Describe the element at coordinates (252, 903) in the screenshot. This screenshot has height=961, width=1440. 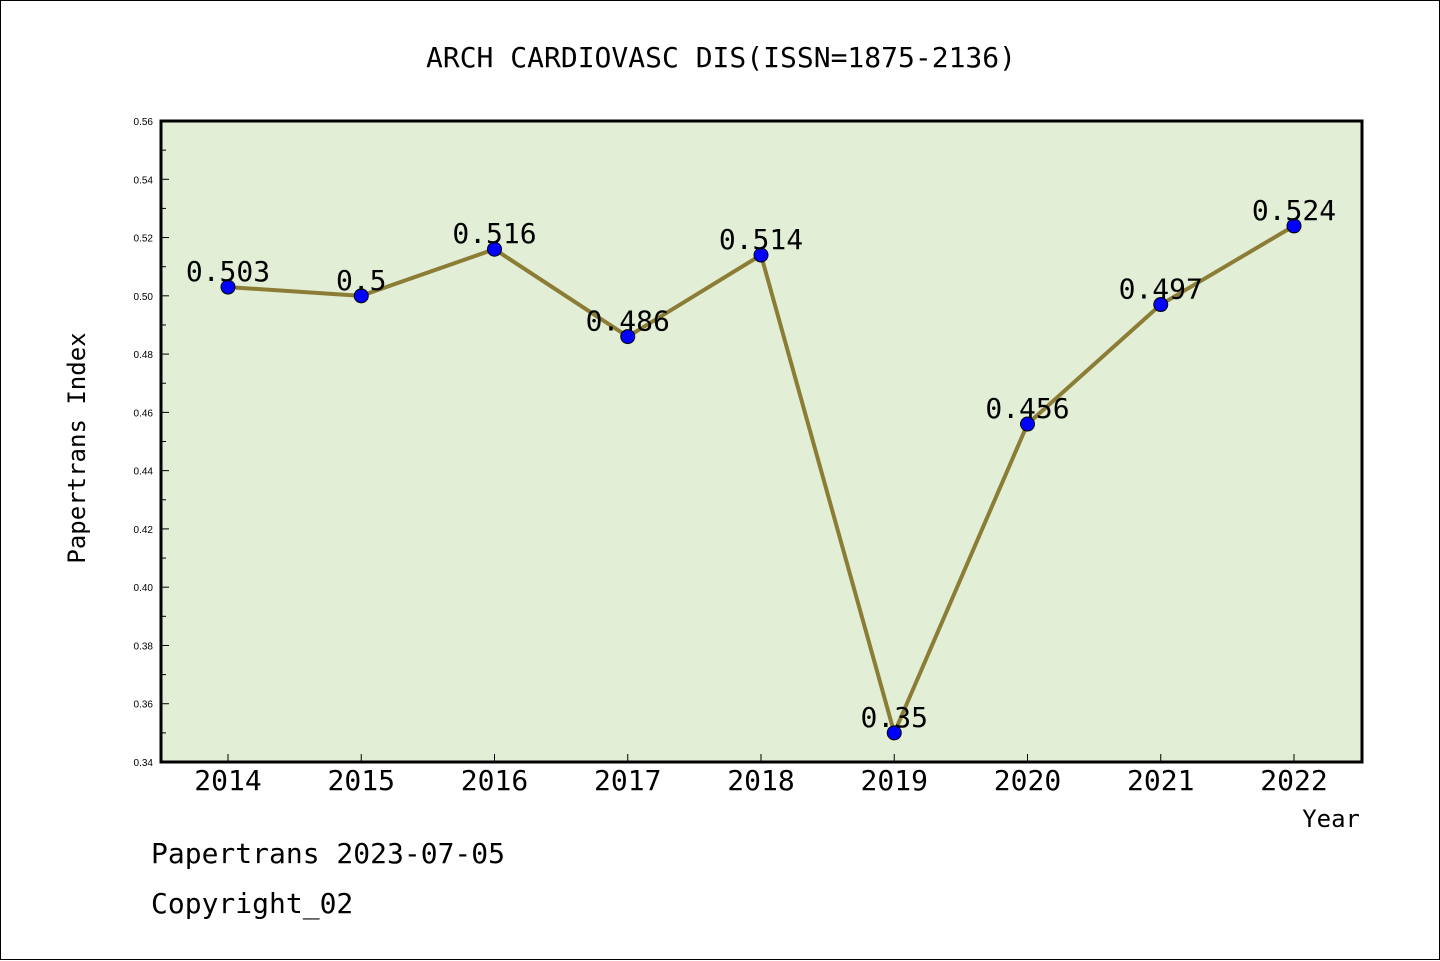
I see `footer-copyright: Copyright_02` at that location.